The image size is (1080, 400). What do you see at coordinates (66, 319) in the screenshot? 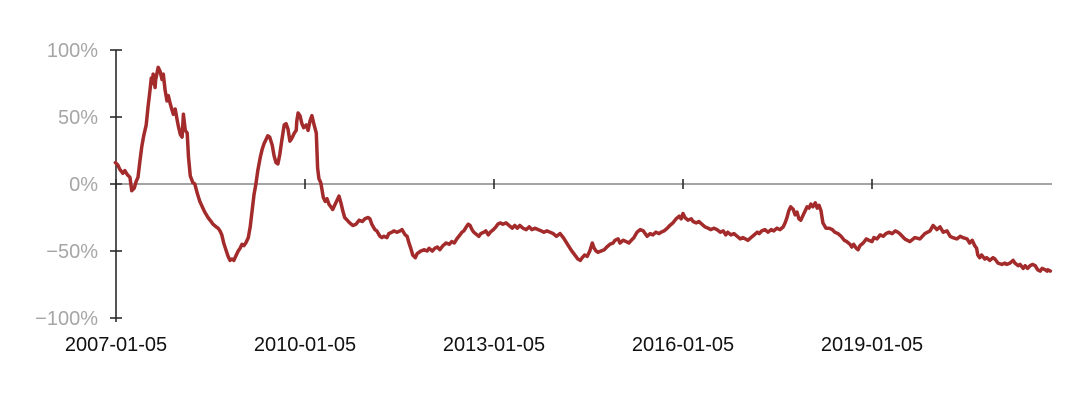
I see `y-tick-label: −100%` at bounding box center [66, 319].